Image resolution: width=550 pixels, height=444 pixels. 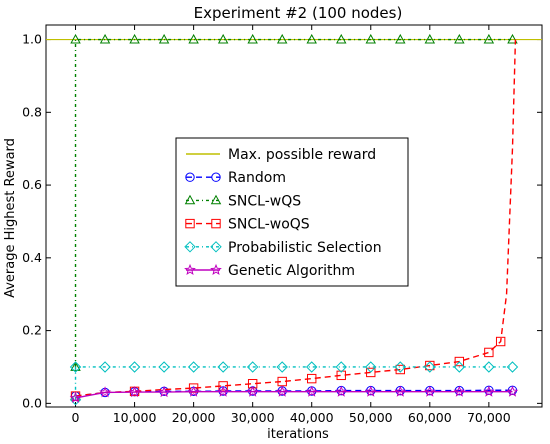 What do you see at coordinates (269, 225) in the screenshot?
I see `legend-label-sncl-woqs: SNCL-woQS` at bounding box center [269, 225].